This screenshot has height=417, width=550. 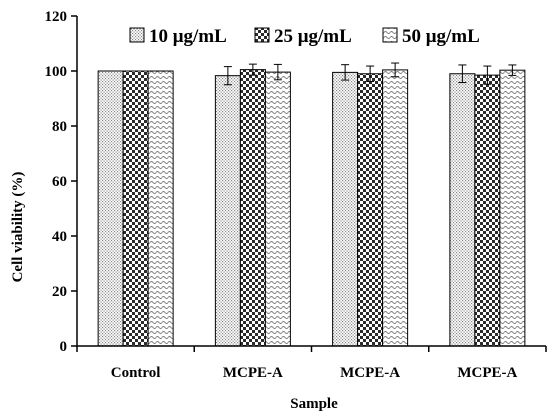 What do you see at coordinates (314, 373) in the screenshot?
I see `x-tick-labels: Control MCPE-A MCPE-A MCPE-A` at bounding box center [314, 373].